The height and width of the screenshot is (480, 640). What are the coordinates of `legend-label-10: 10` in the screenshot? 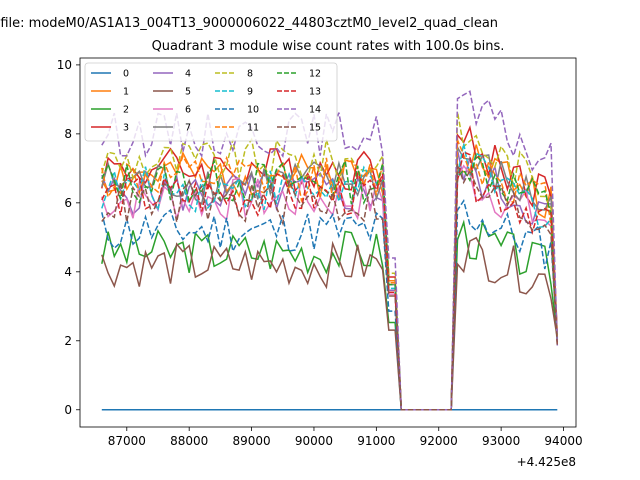 It's located at (253, 110).